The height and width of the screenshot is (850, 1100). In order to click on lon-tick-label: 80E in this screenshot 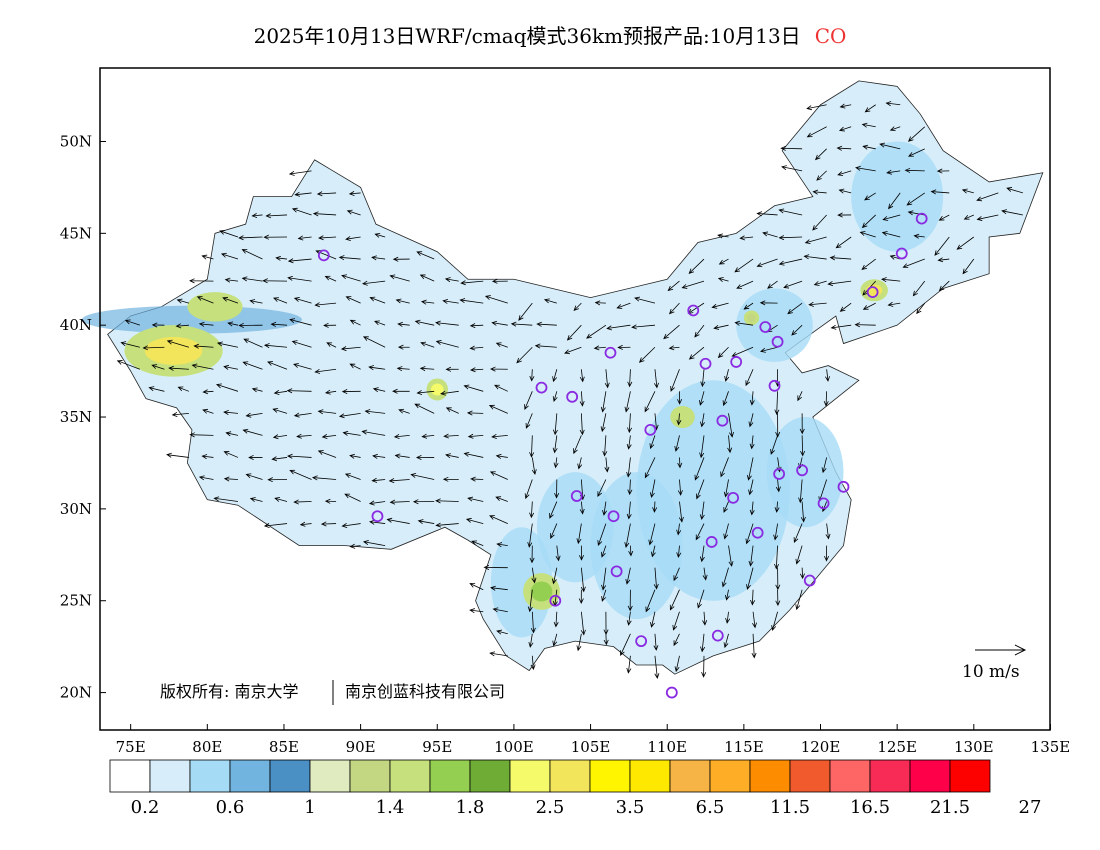, I will do `click(207, 747)`.